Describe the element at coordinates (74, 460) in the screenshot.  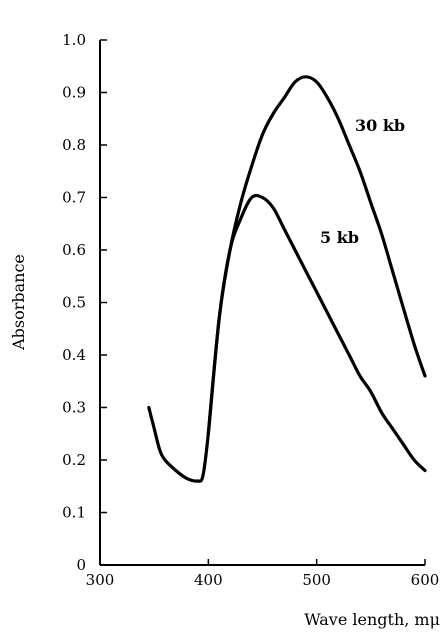
I see `y-tick-label: 0.2` at that location.